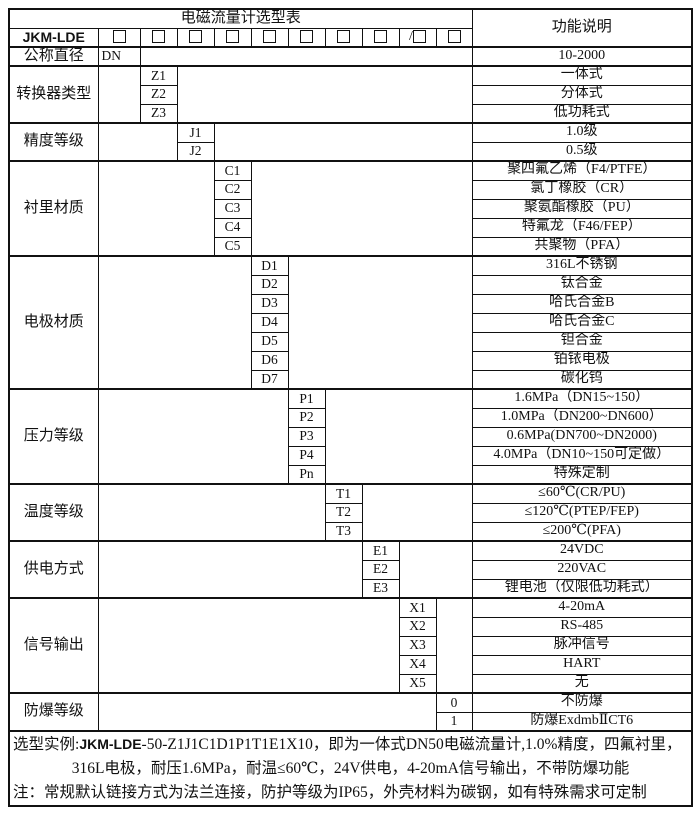 This screenshot has height=818, width=700. Describe the element at coordinates (240, 18) in the screenshot. I see `table-title: 电磁流量计选型表` at that location.